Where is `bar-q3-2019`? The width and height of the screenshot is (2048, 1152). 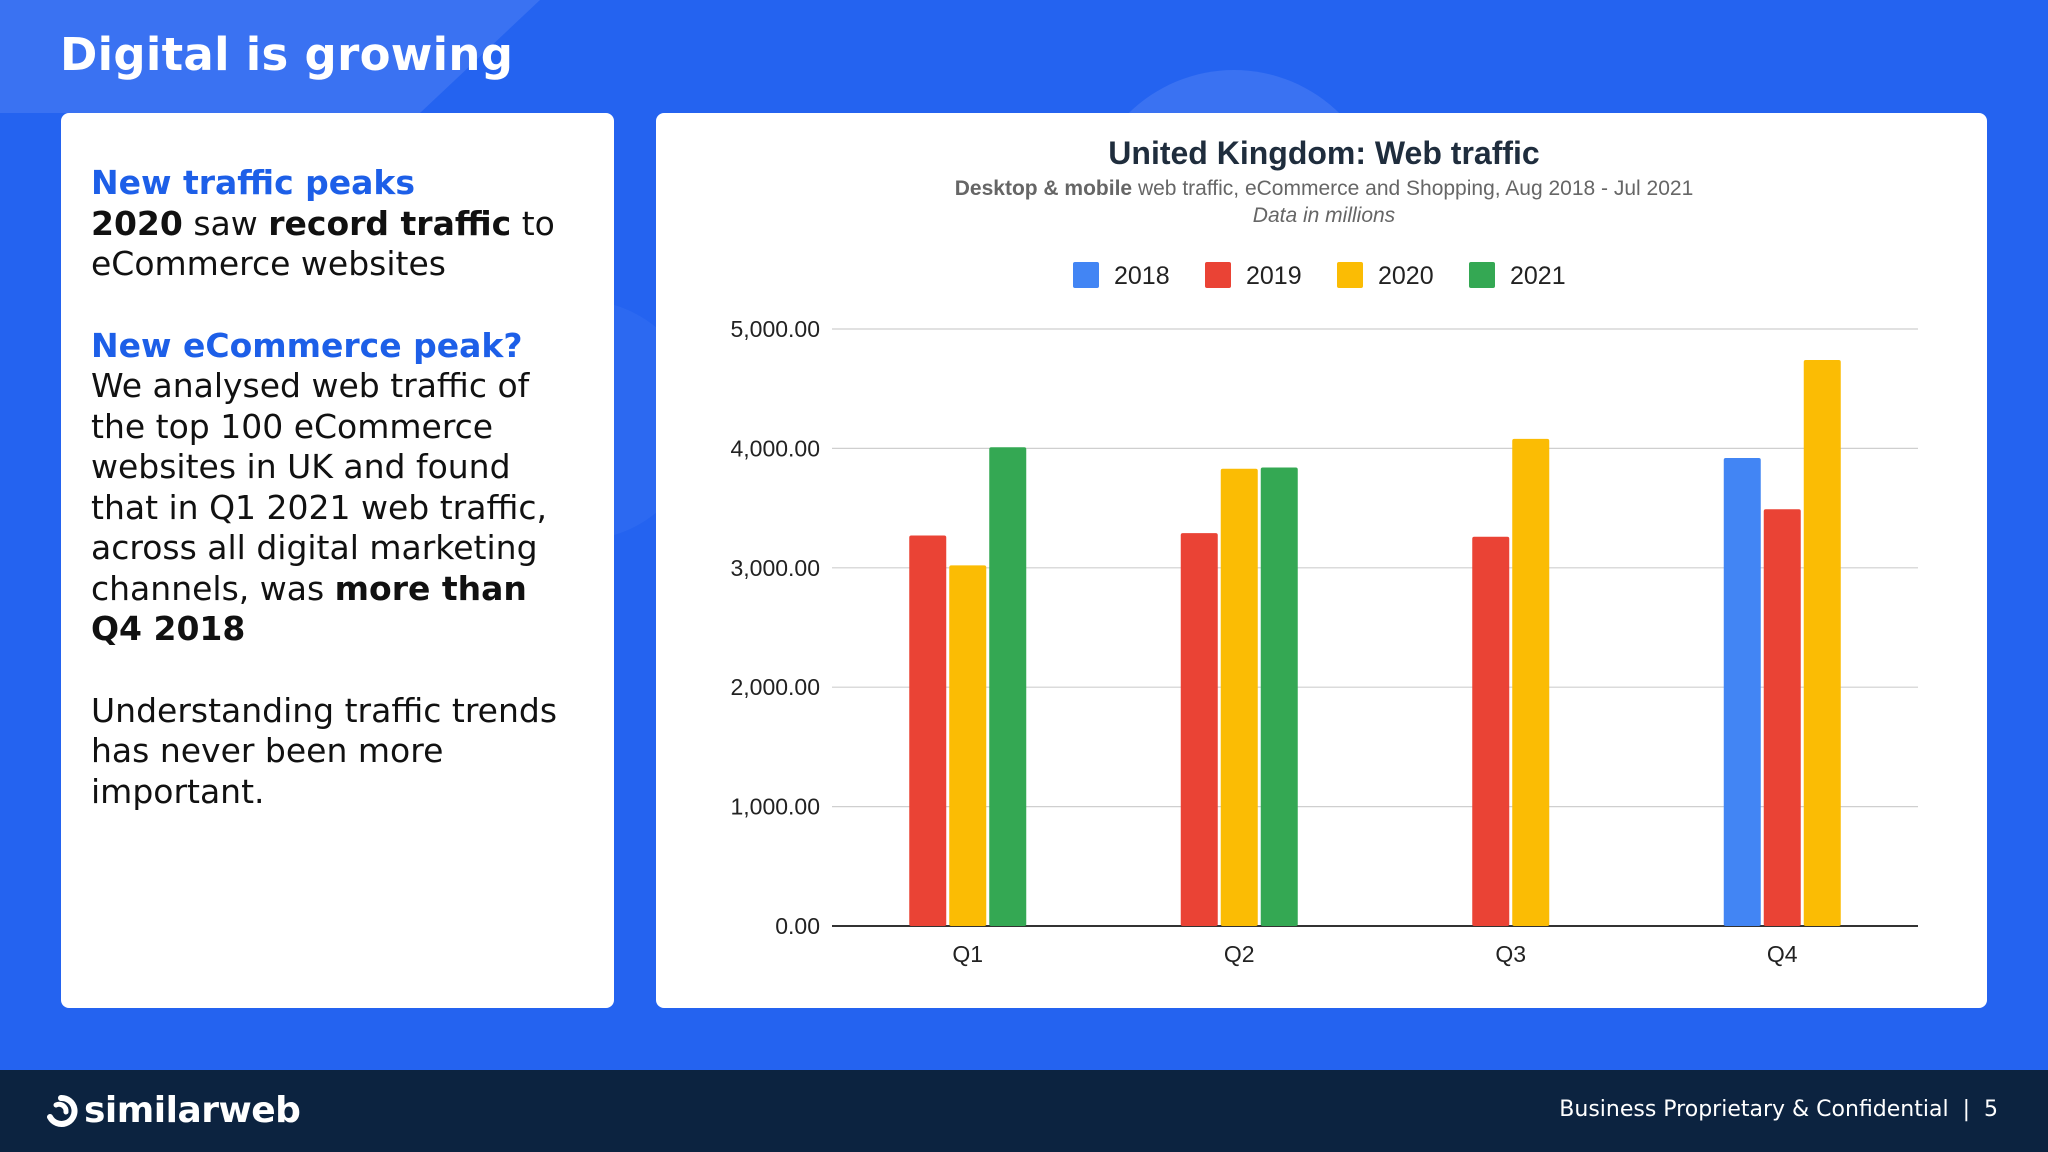 bar-q3-2019 is located at coordinates (1491, 731).